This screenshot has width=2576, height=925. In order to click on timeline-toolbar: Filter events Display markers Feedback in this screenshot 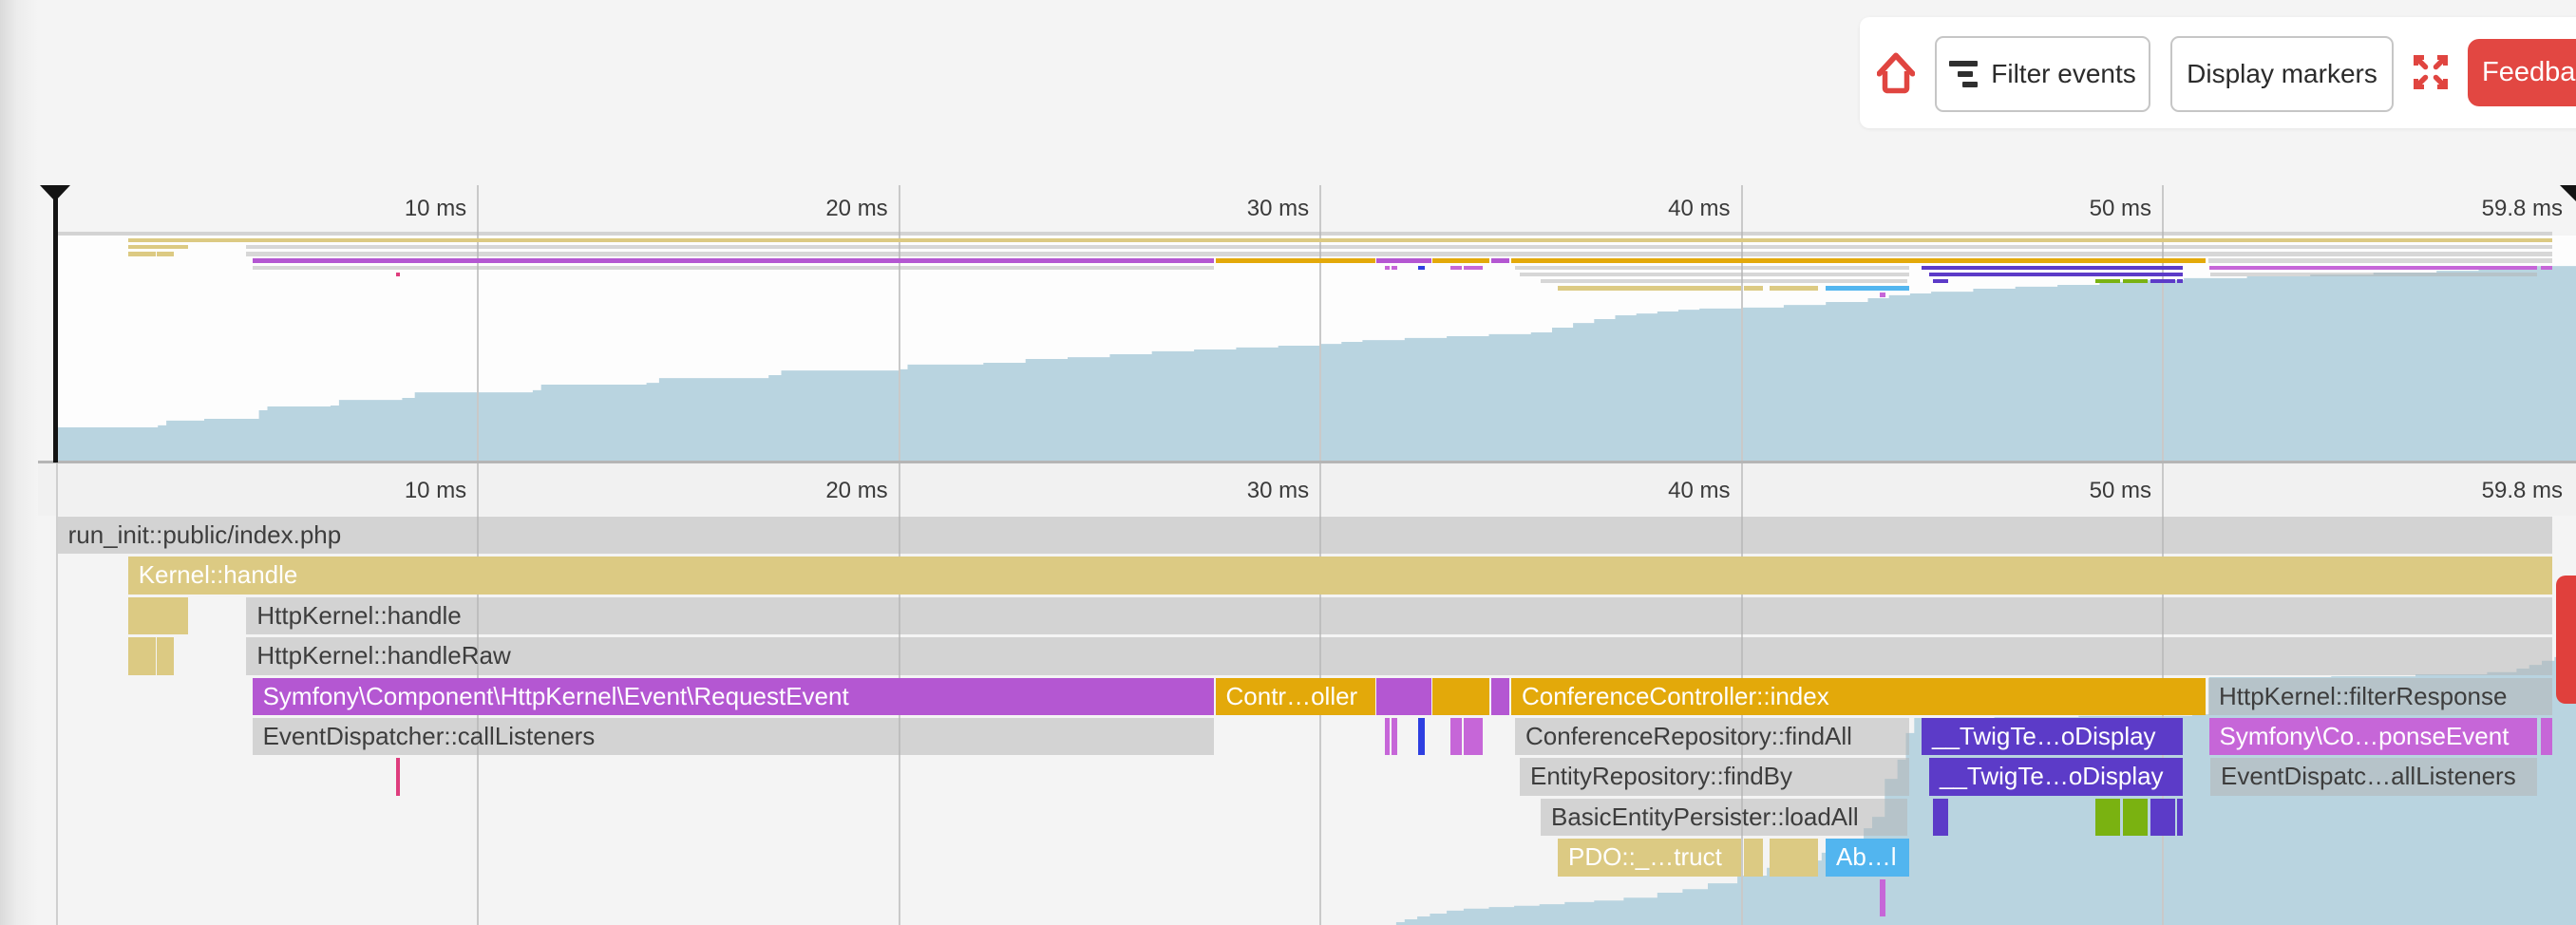, I will do `click(2218, 72)`.